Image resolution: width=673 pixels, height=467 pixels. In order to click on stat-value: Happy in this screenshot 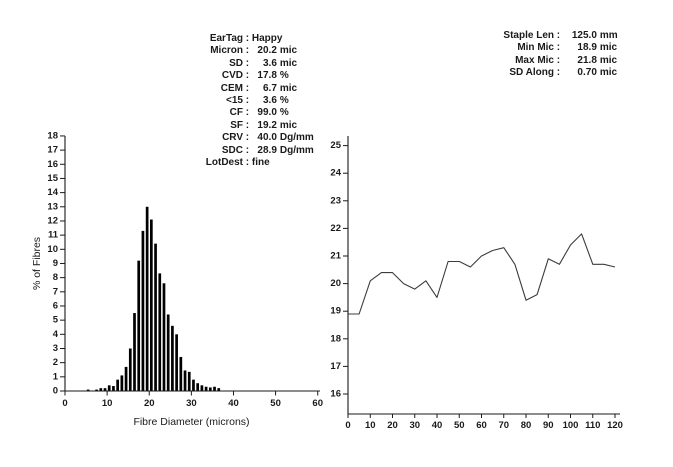, I will do `click(267, 38)`.